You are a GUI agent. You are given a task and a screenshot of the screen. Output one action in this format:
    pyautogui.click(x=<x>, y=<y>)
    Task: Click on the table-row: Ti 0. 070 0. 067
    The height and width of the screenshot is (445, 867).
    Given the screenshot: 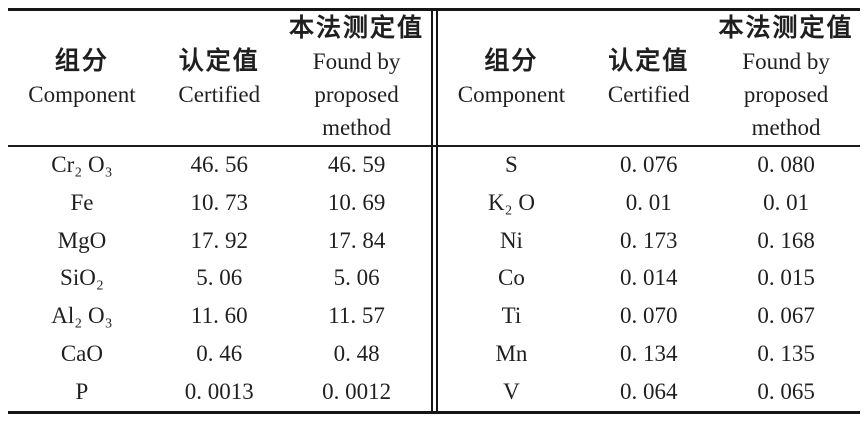 What is the action you would take?
    pyautogui.click(x=649, y=316)
    